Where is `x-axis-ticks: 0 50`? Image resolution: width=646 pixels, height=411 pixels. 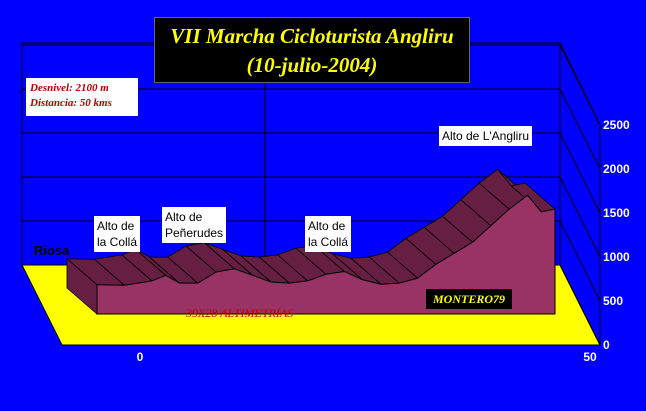 x-axis-ticks: 0 50 is located at coordinates (367, 357).